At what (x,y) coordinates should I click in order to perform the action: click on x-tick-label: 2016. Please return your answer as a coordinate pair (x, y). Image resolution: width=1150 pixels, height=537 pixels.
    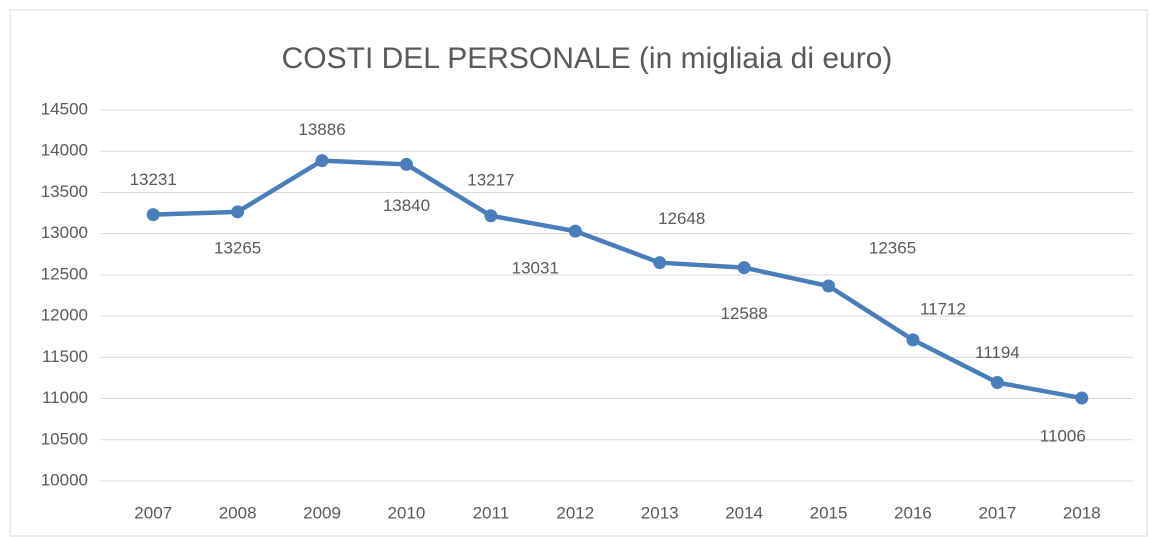
    Looking at the image, I should click on (913, 512).